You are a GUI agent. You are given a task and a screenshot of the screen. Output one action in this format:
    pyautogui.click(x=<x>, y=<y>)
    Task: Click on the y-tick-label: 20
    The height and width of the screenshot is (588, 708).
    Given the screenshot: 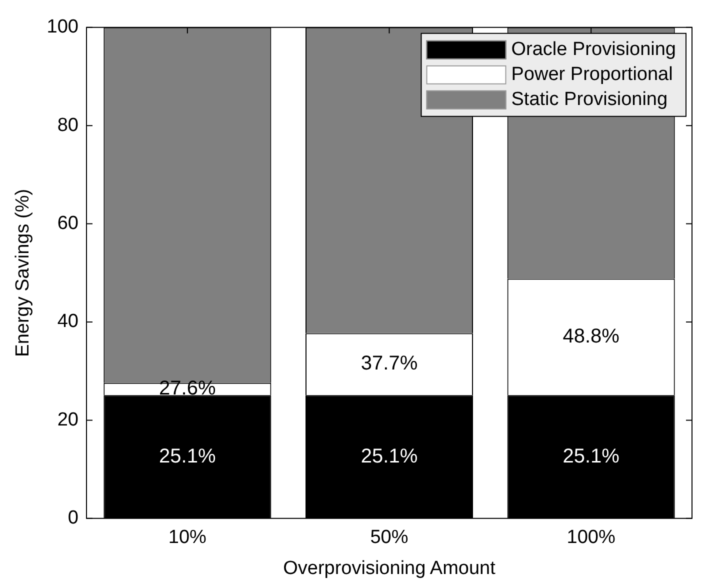 What is the action you would take?
    pyautogui.click(x=67, y=419)
    